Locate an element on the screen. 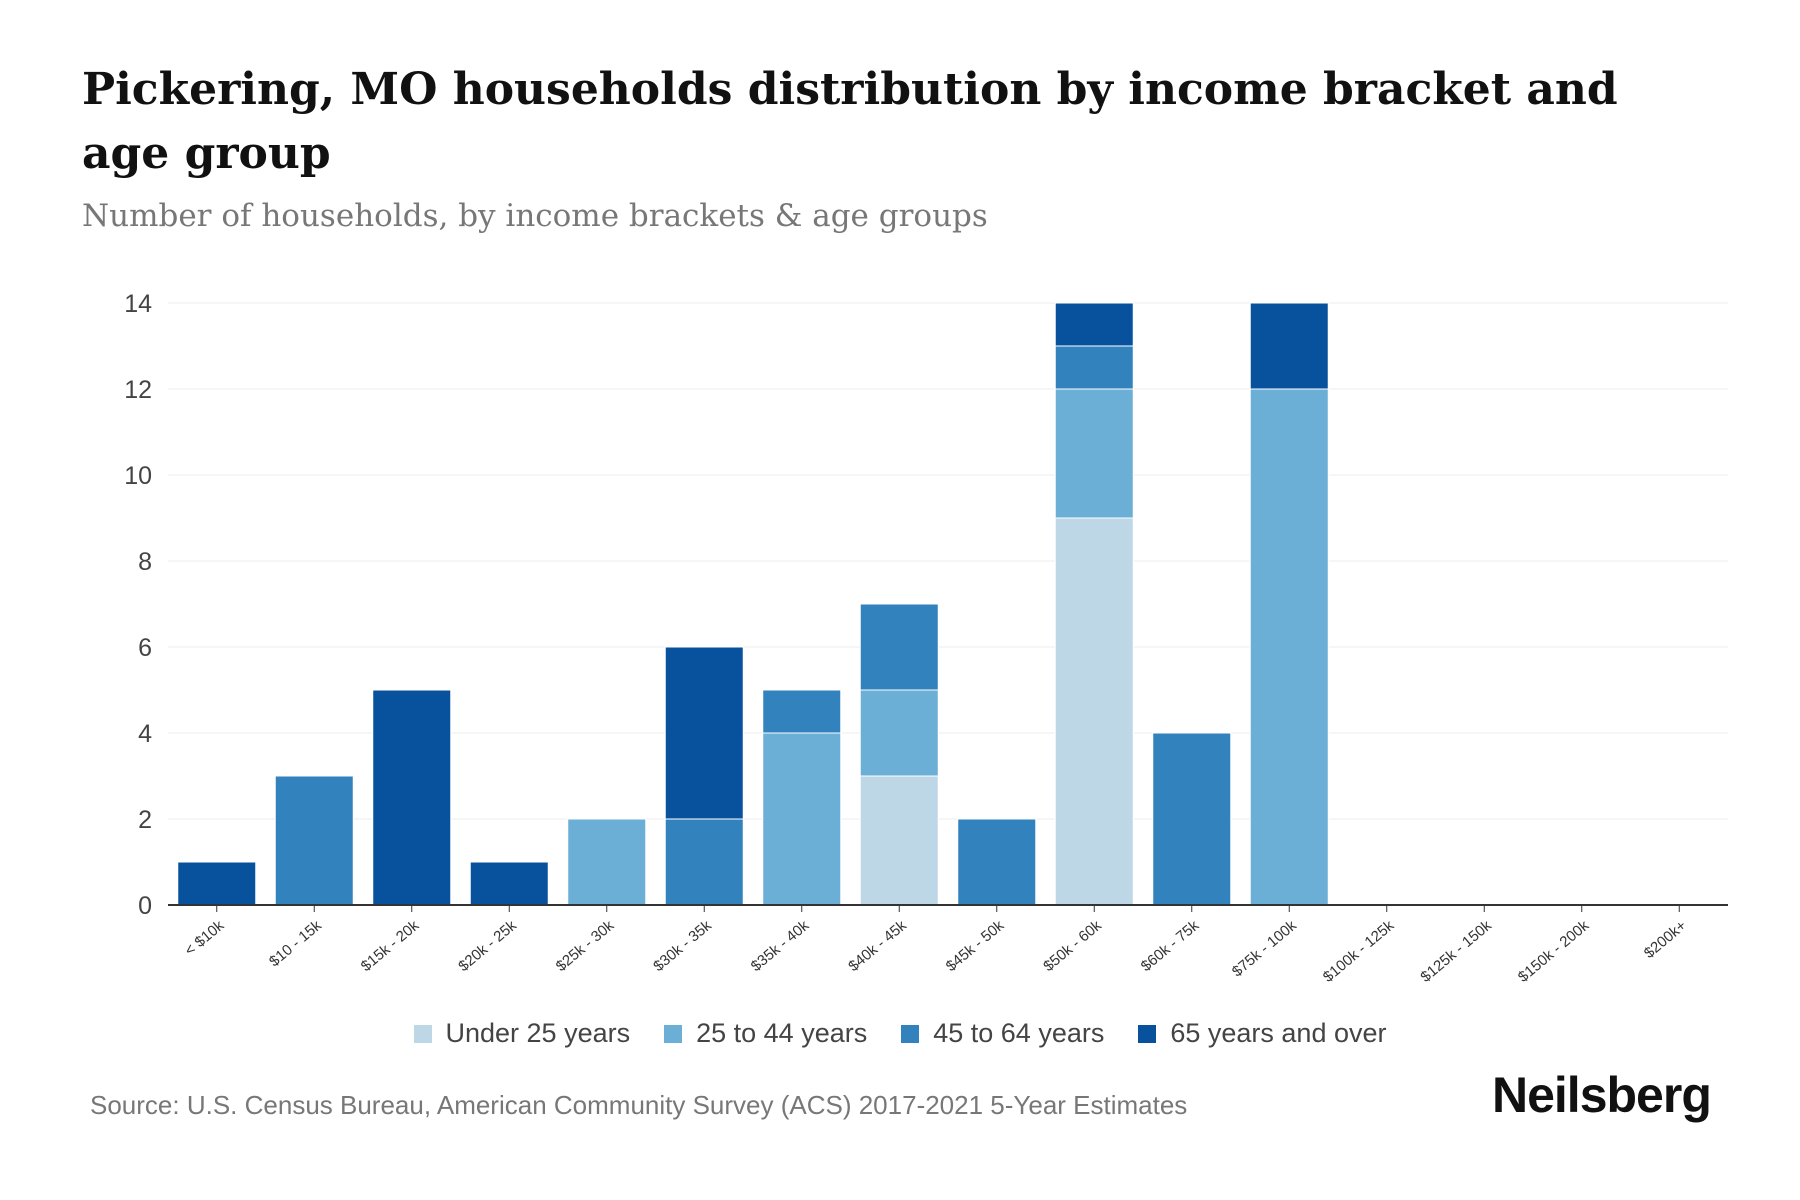 The image size is (1800, 1200). x-tick-label: $40k - 45k is located at coordinates (877, 946).